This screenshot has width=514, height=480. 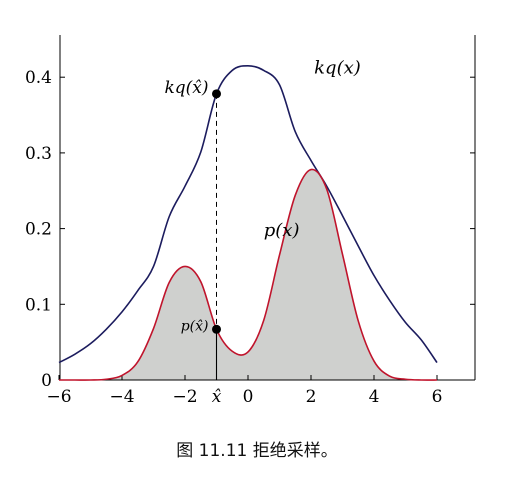 What do you see at coordinates (195, 326) in the screenshot?
I see `p-hat-label: p(x̂)` at bounding box center [195, 326].